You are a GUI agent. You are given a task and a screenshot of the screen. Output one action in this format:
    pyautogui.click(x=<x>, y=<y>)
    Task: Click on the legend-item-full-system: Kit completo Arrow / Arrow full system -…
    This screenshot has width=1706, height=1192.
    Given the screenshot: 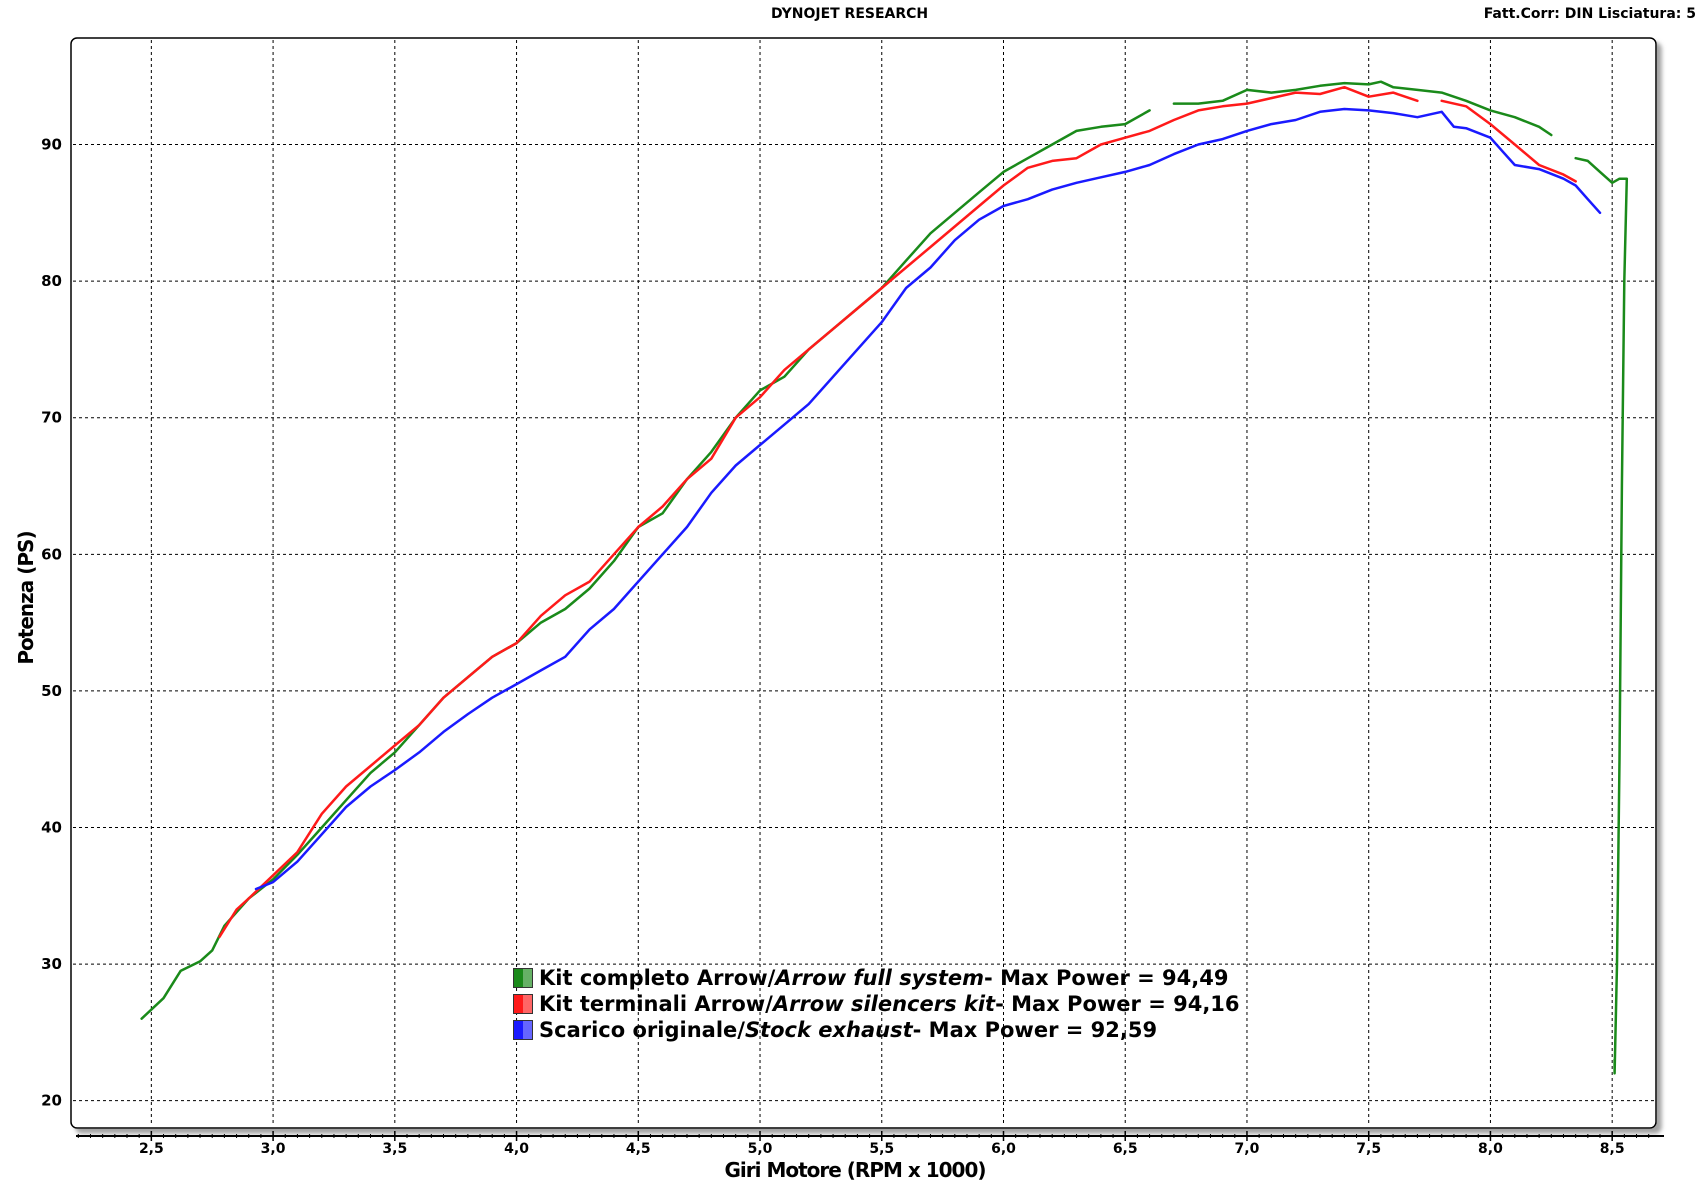 What is the action you would take?
    pyautogui.click(x=876, y=978)
    